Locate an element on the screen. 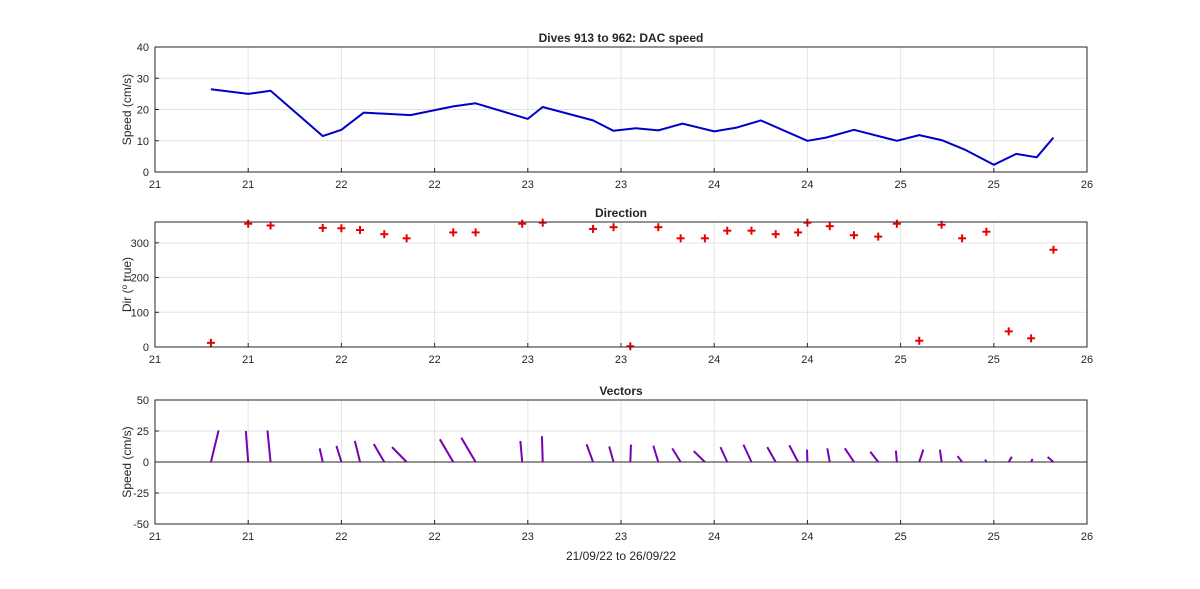 This screenshot has height=589, width=1200. direction-x-tick-label: 21 is located at coordinates (155, 360).